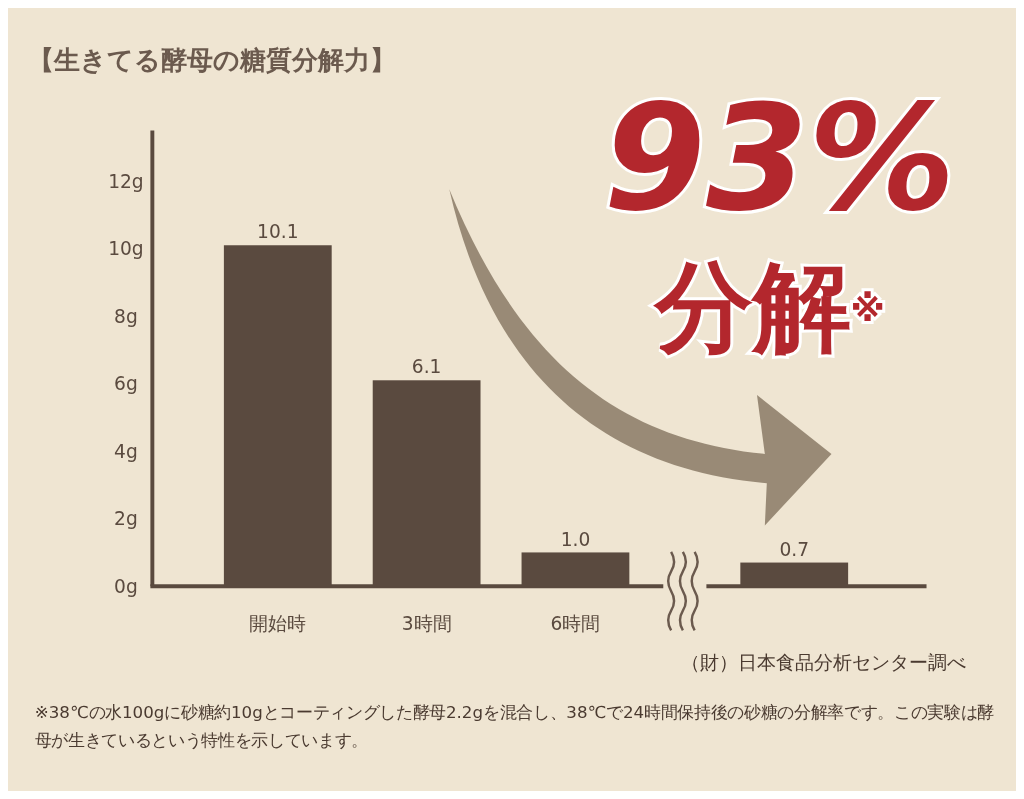 This screenshot has height=799, width=1024. What do you see at coordinates (426, 624) in the screenshot?
I see `x-tick-label: 3時間` at bounding box center [426, 624].